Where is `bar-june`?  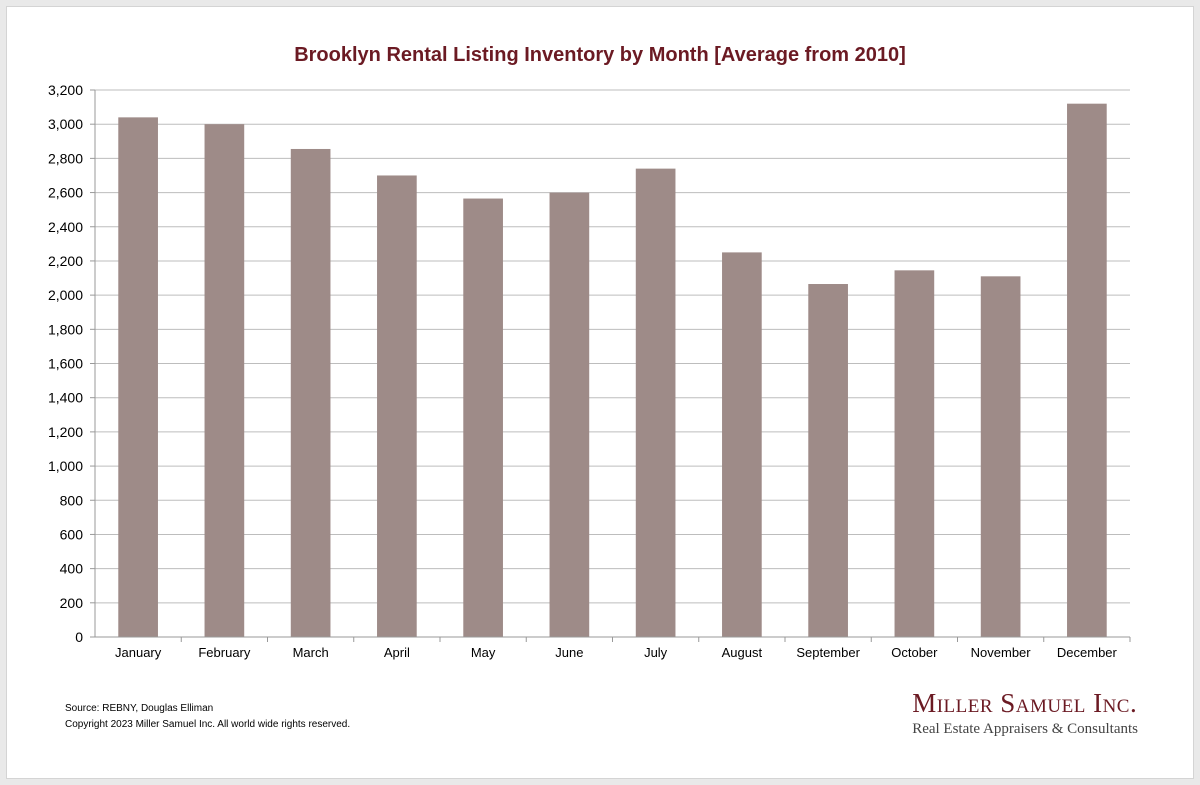
bar-june is located at coordinates (569, 414).